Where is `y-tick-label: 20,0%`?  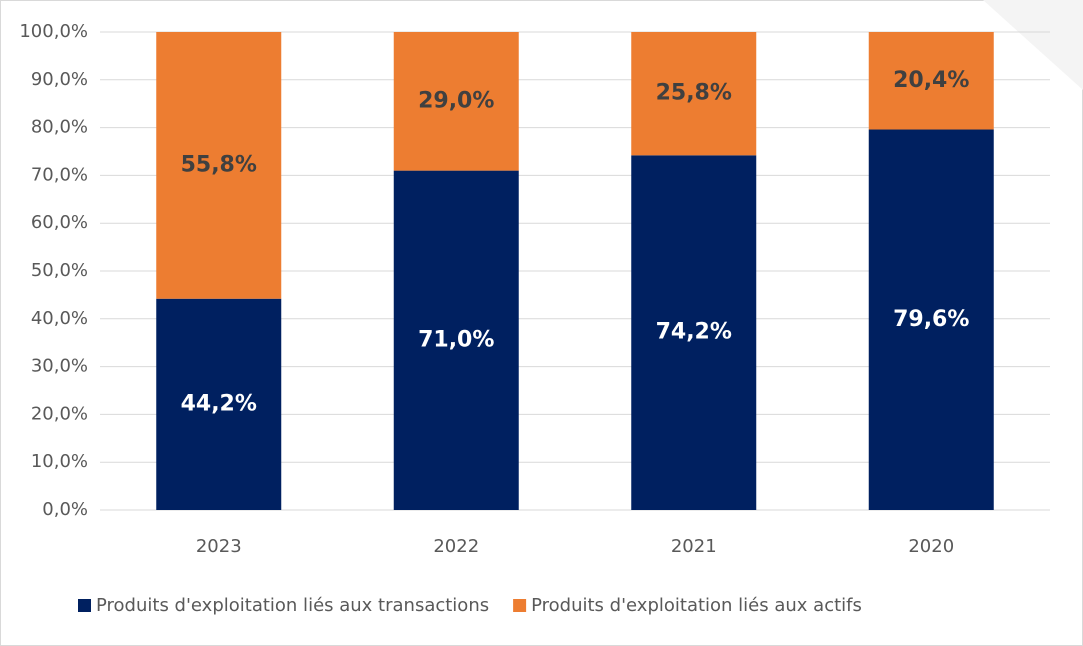 y-tick-label: 20,0% is located at coordinates (59, 413).